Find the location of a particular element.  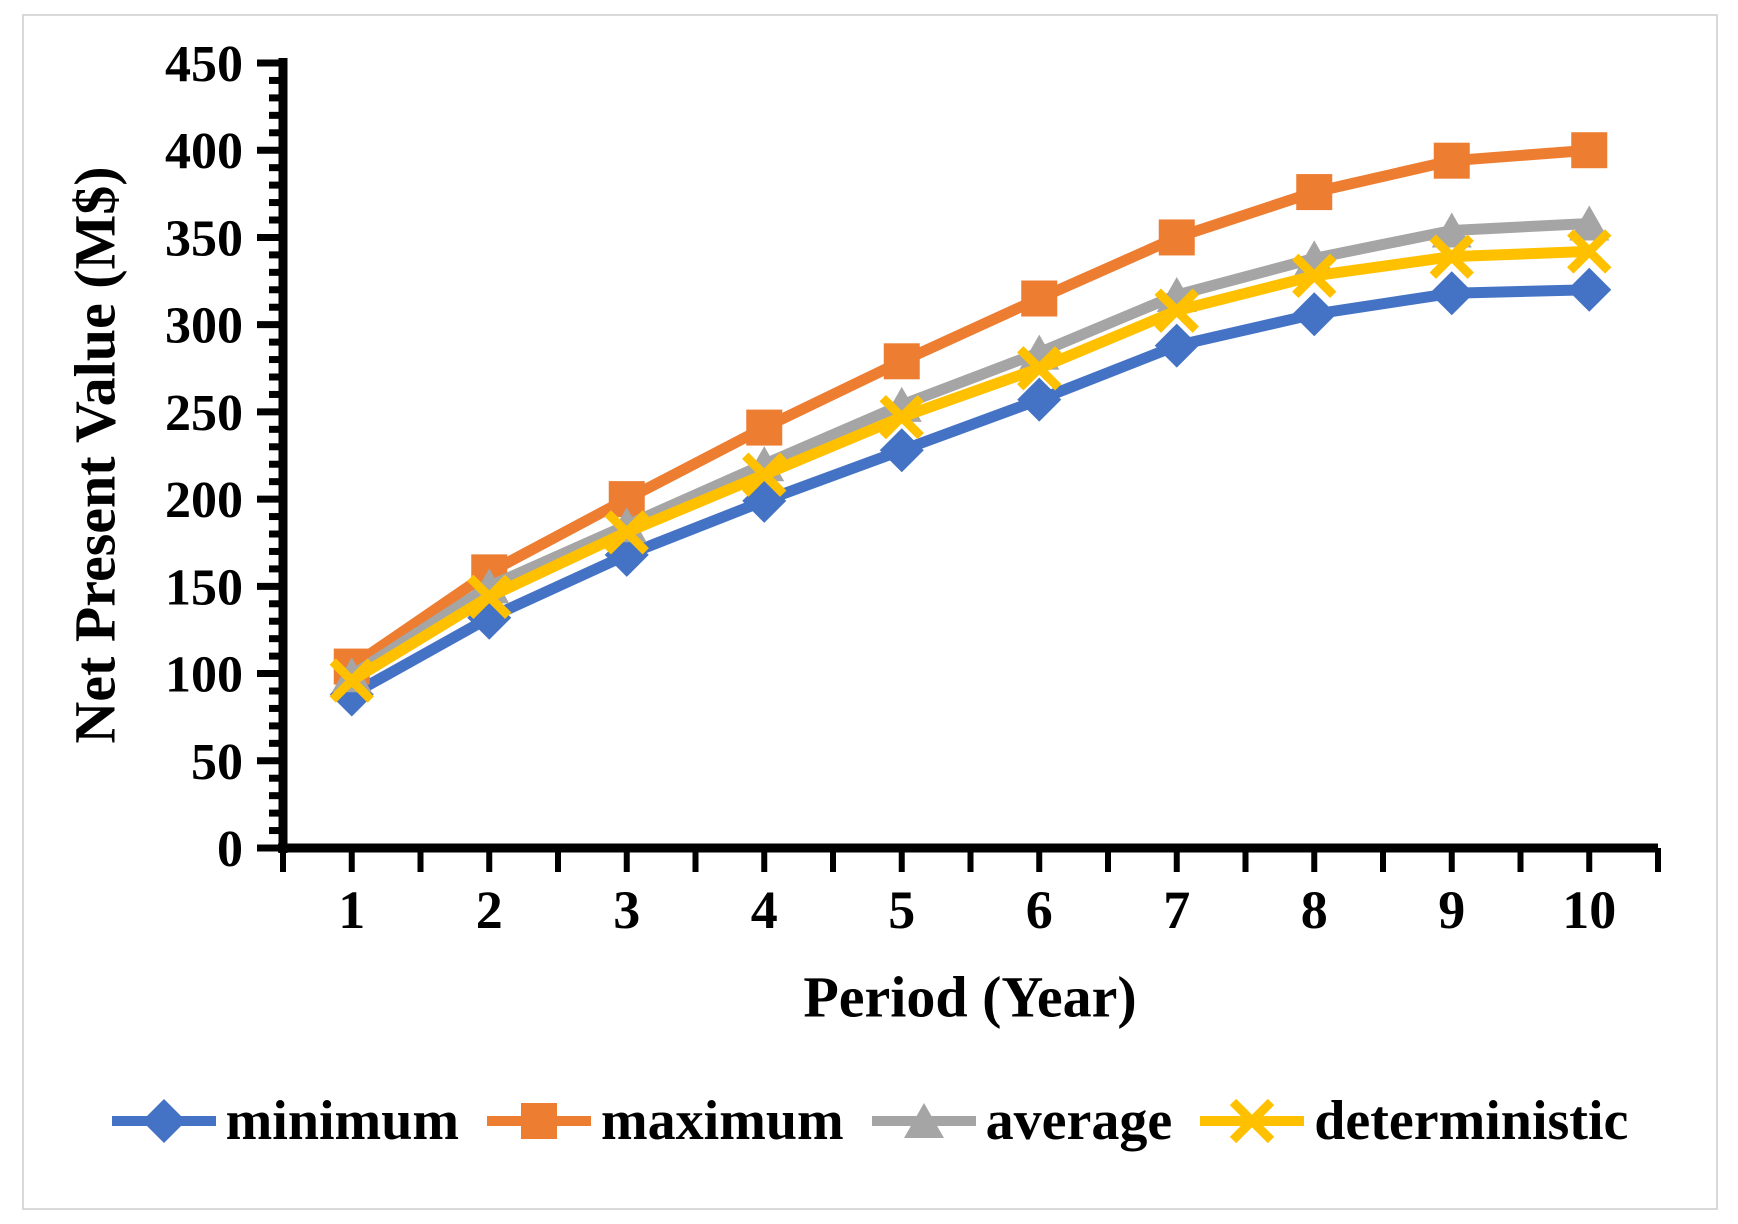

chart-legend: minimum maximum average deterministic is located at coordinates (869, 1121).